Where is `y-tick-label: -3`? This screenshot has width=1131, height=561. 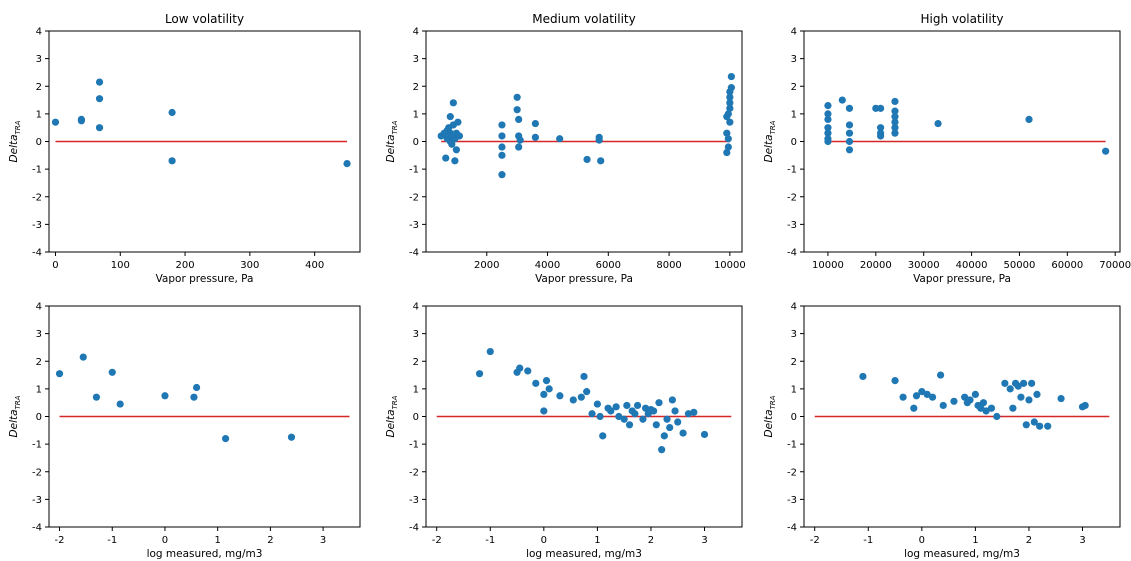 y-tick-label: -3 is located at coordinates (414, 500).